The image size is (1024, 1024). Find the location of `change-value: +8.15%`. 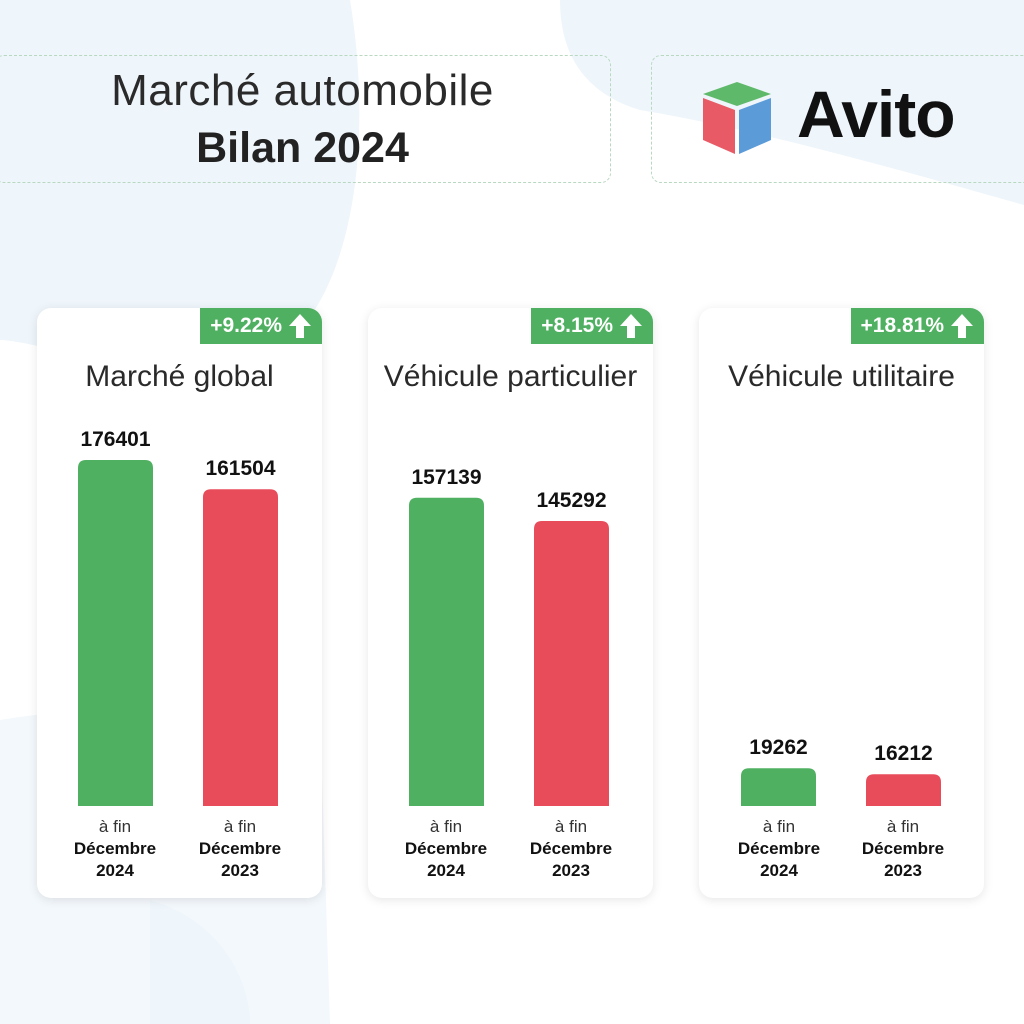

change-value: +8.15% is located at coordinates (577, 325).